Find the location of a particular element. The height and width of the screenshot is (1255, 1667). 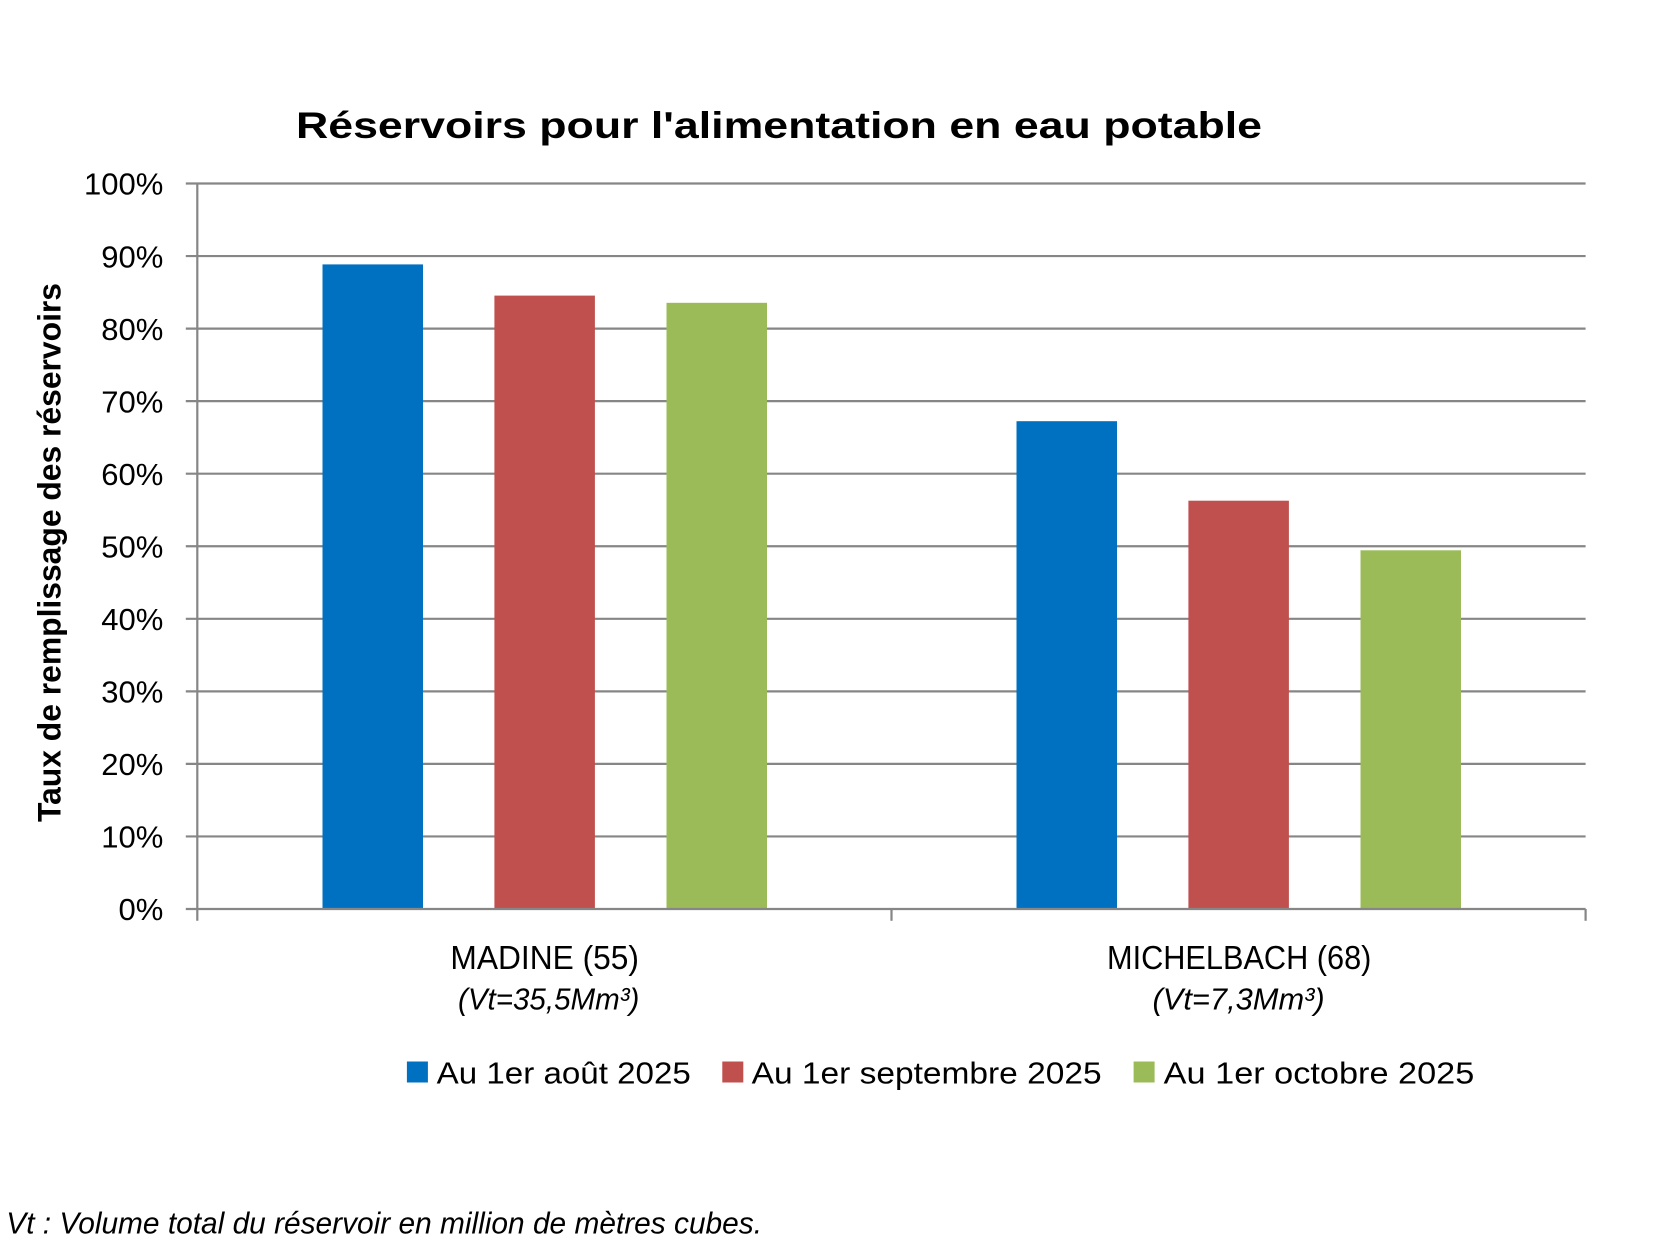

svg-text: MICHELBACH (68) is located at coordinates (1239, 957).